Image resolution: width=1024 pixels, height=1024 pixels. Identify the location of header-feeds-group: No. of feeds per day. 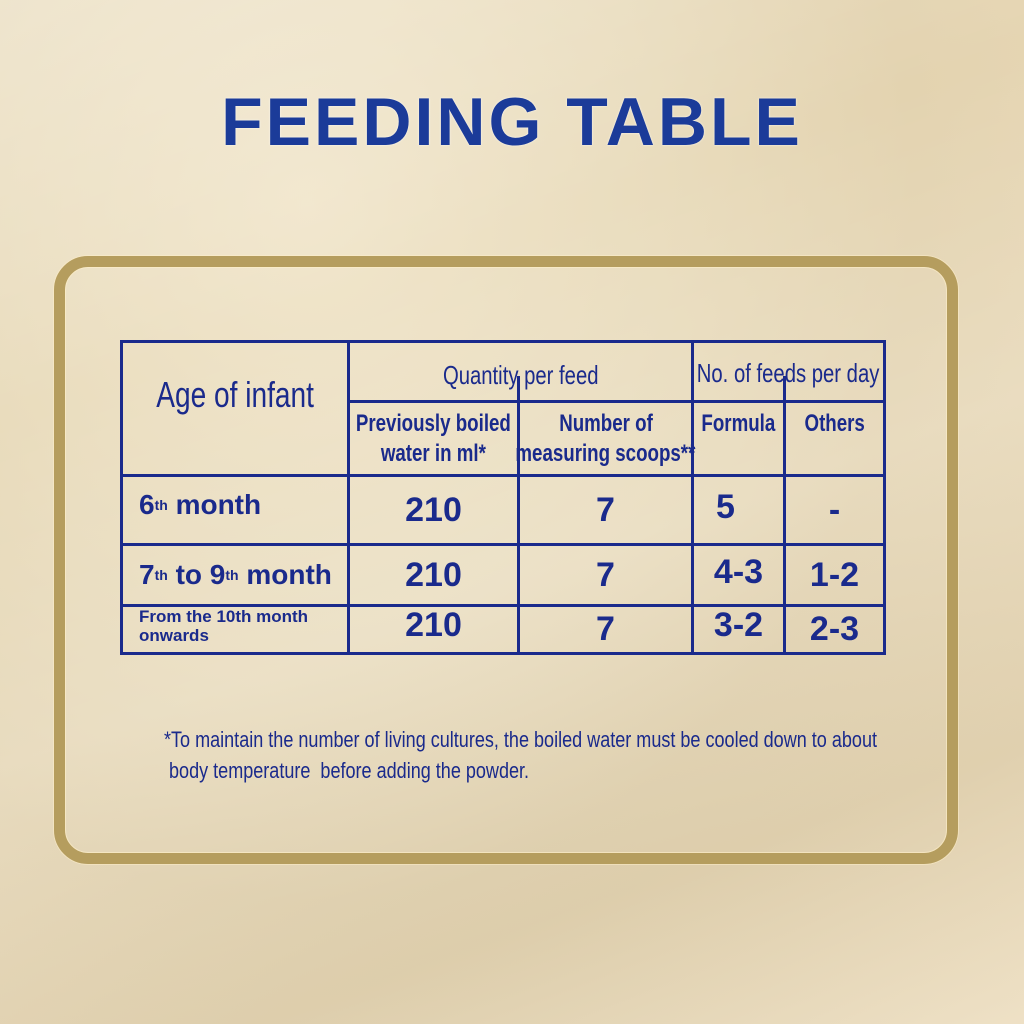
(788, 371).